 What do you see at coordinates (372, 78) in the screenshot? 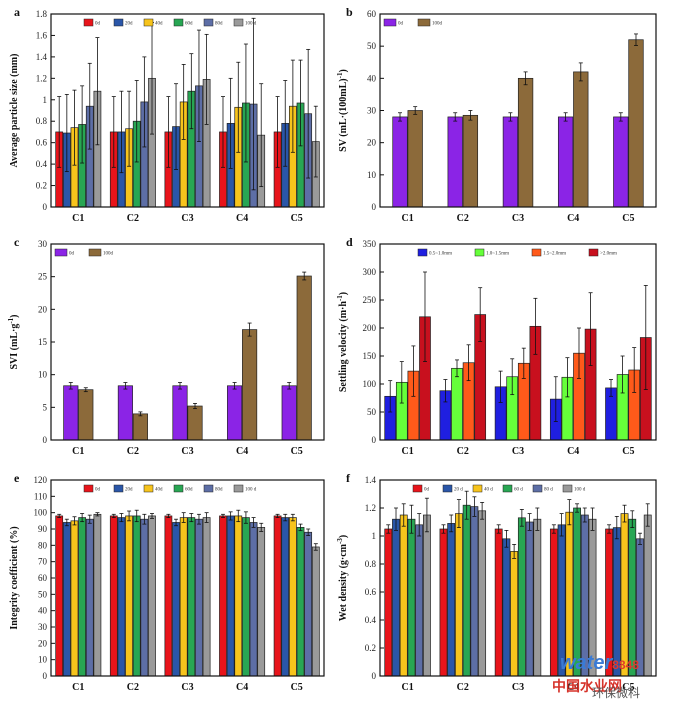
I see `y-tick-label: 40` at bounding box center [372, 78].